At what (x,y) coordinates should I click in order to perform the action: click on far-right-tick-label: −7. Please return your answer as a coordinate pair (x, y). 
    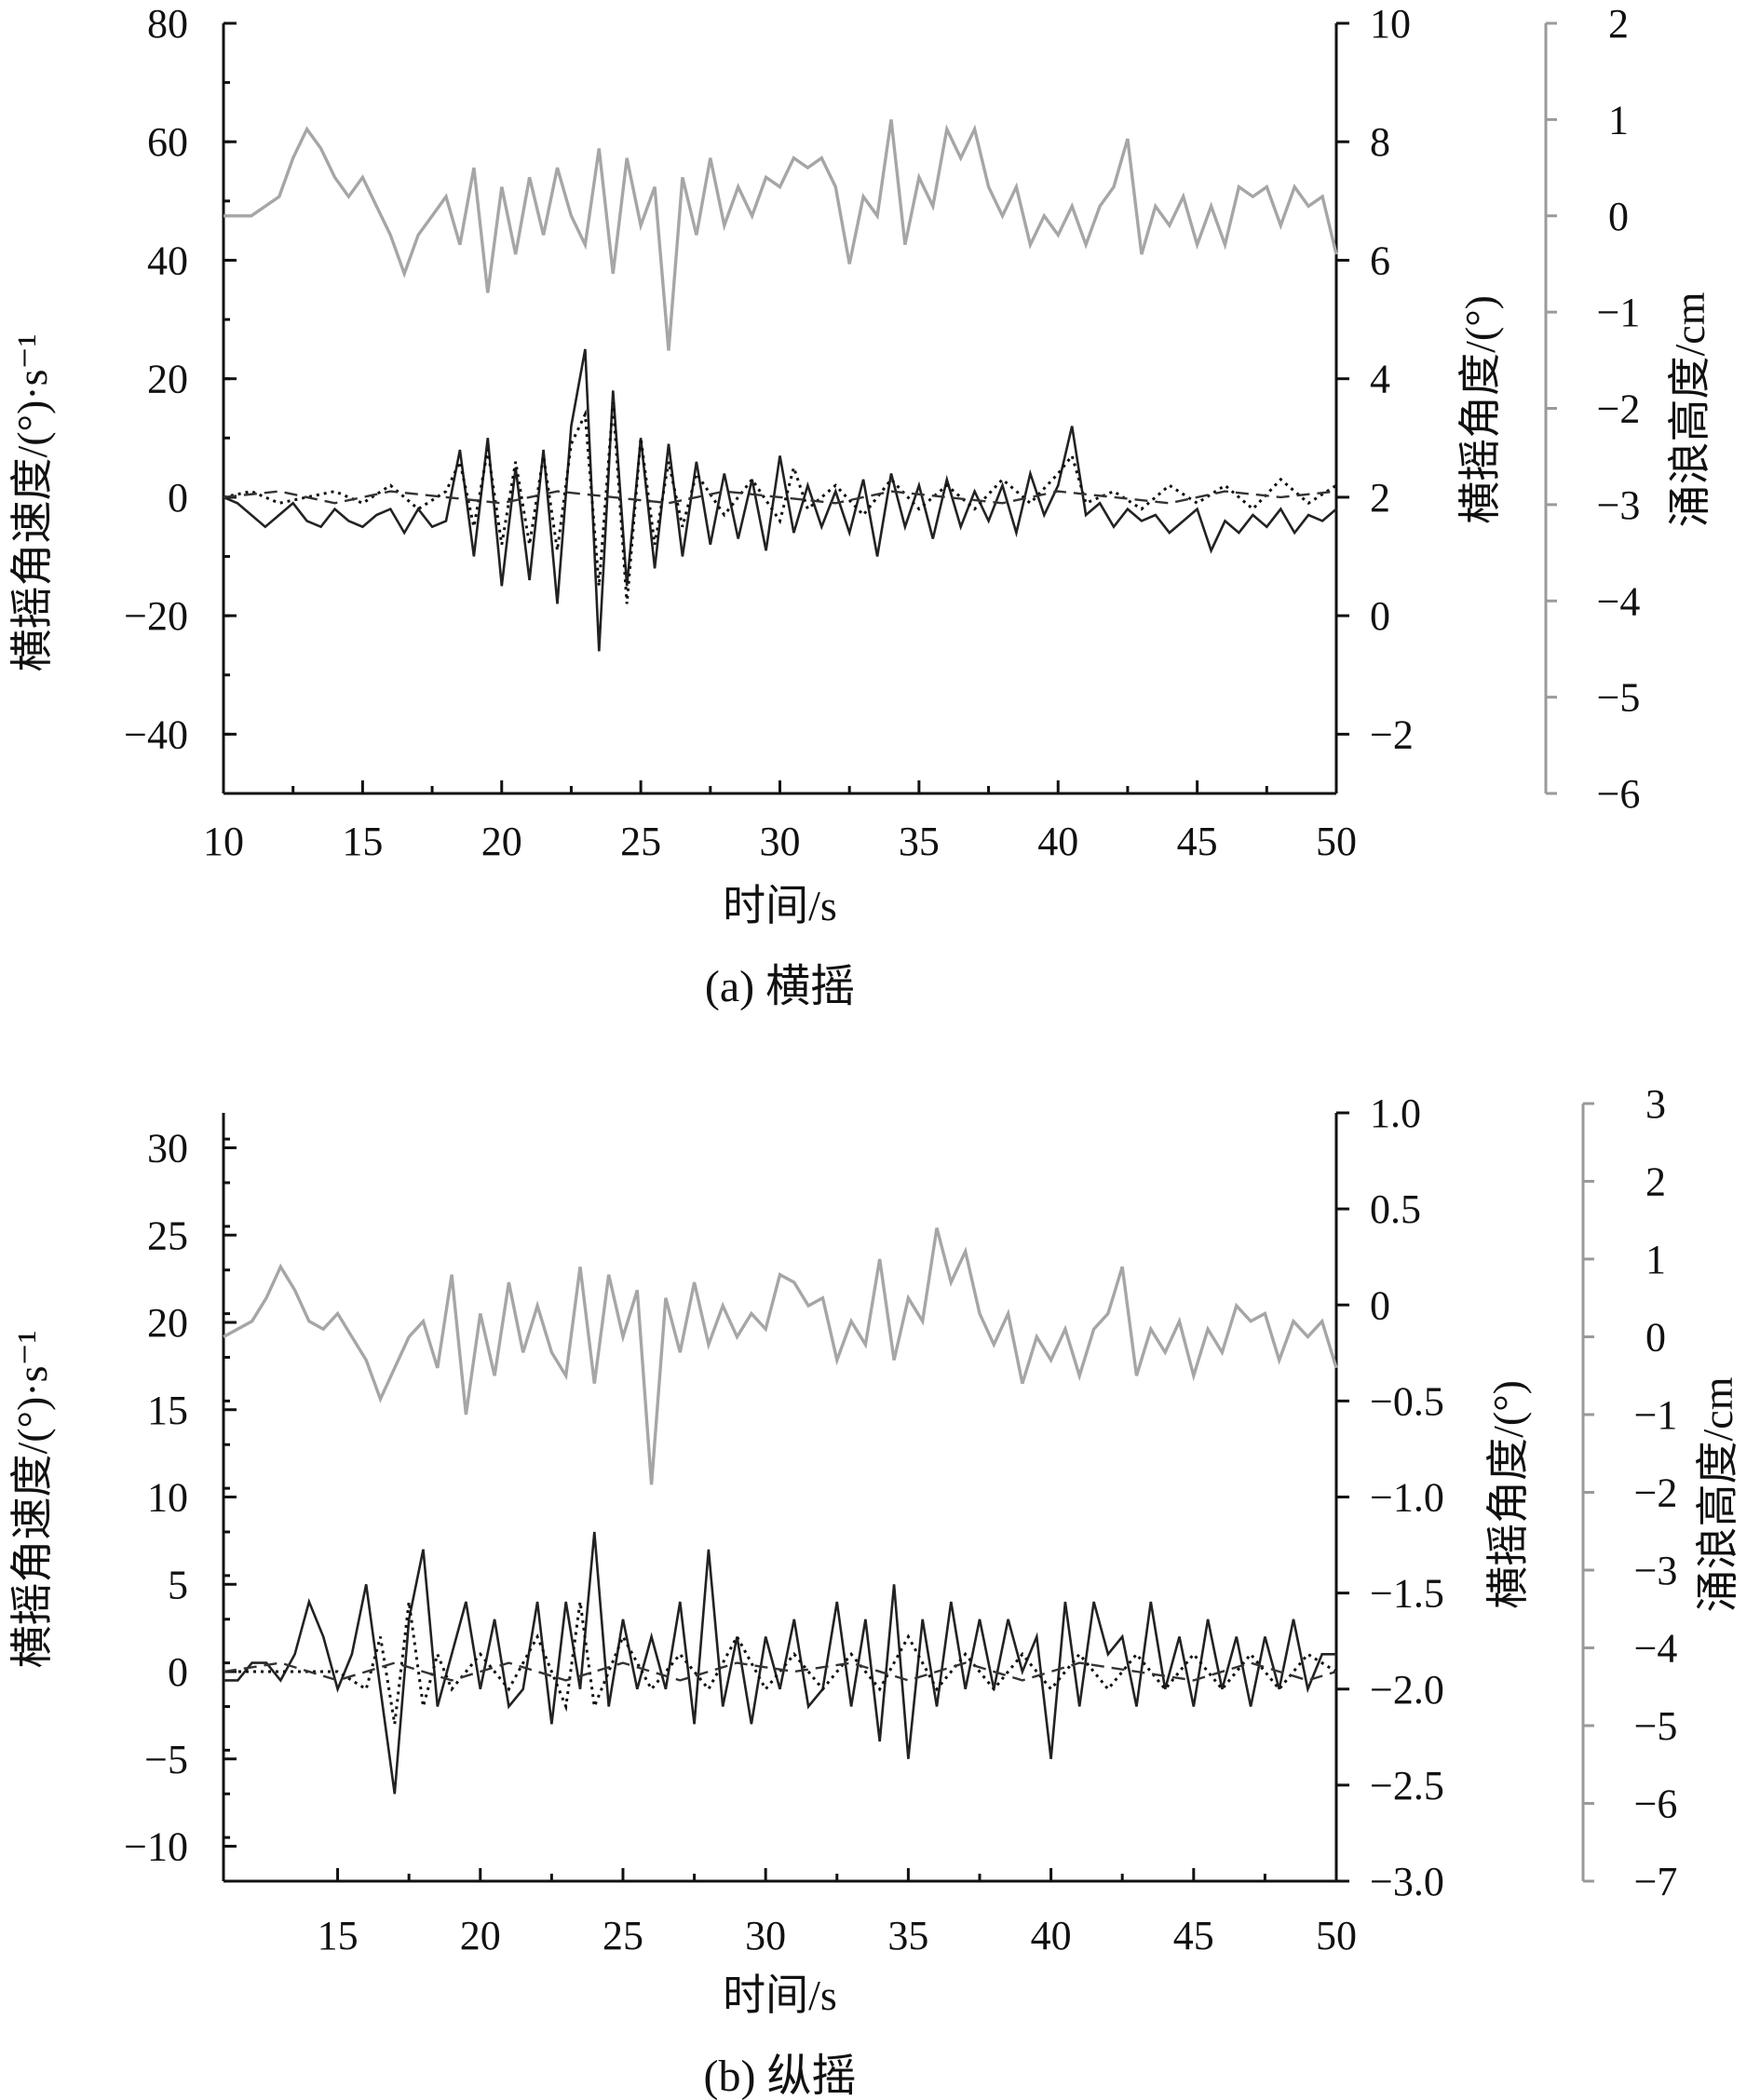
    Looking at the image, I should click on (1656, 1881).